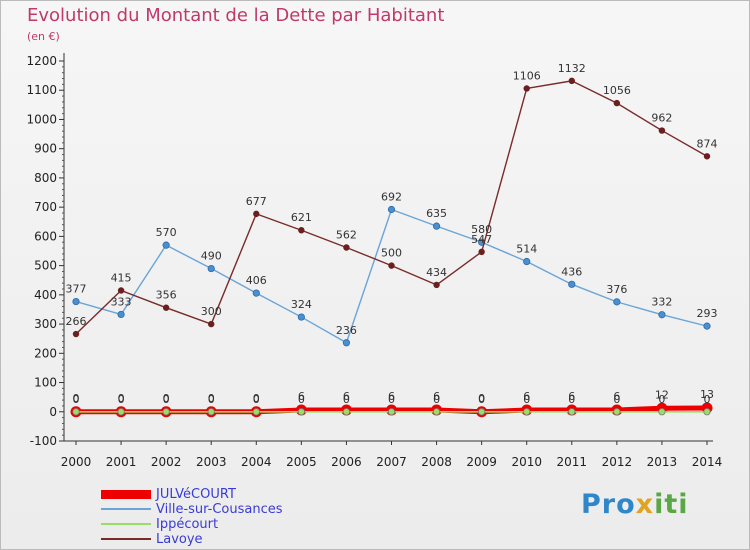  Describe the element at coordinates (187, 524) in the screenshot. I see `legend-label: Ippécourt` at that location.